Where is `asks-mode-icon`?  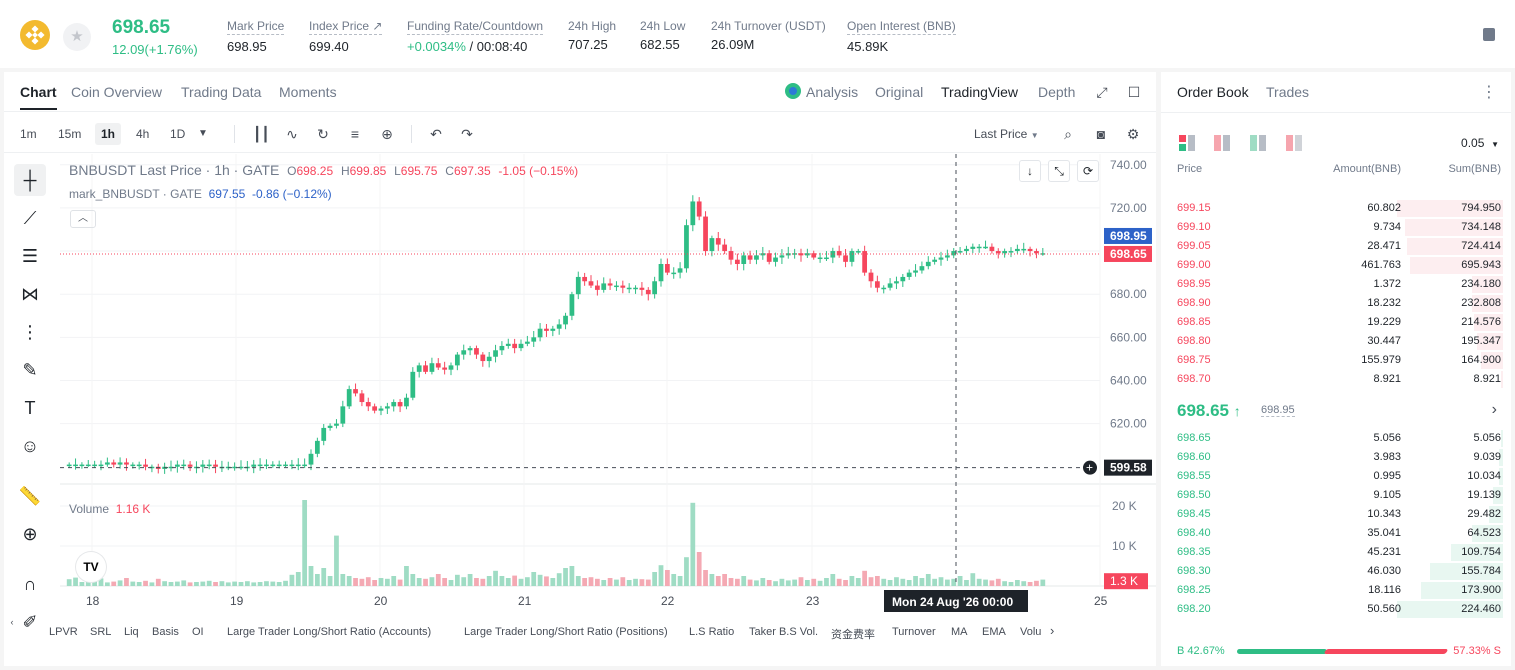 asks-mode-icon is located at coordinates (1222, 143).